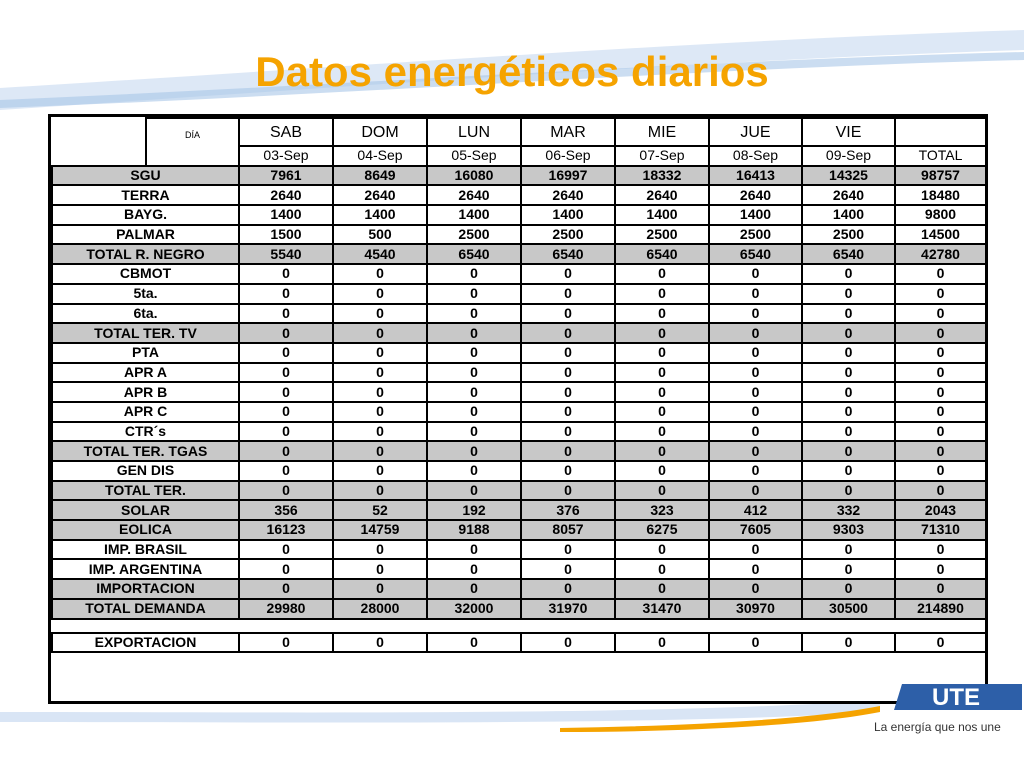 The width and height of the screenshot is (1024, 768). Describe the element at coordinates (519, 234) in the screenshot. I see `table-row: PALMAR 1500 500 2500 2500 2500 2500 2500 14500` at that location.